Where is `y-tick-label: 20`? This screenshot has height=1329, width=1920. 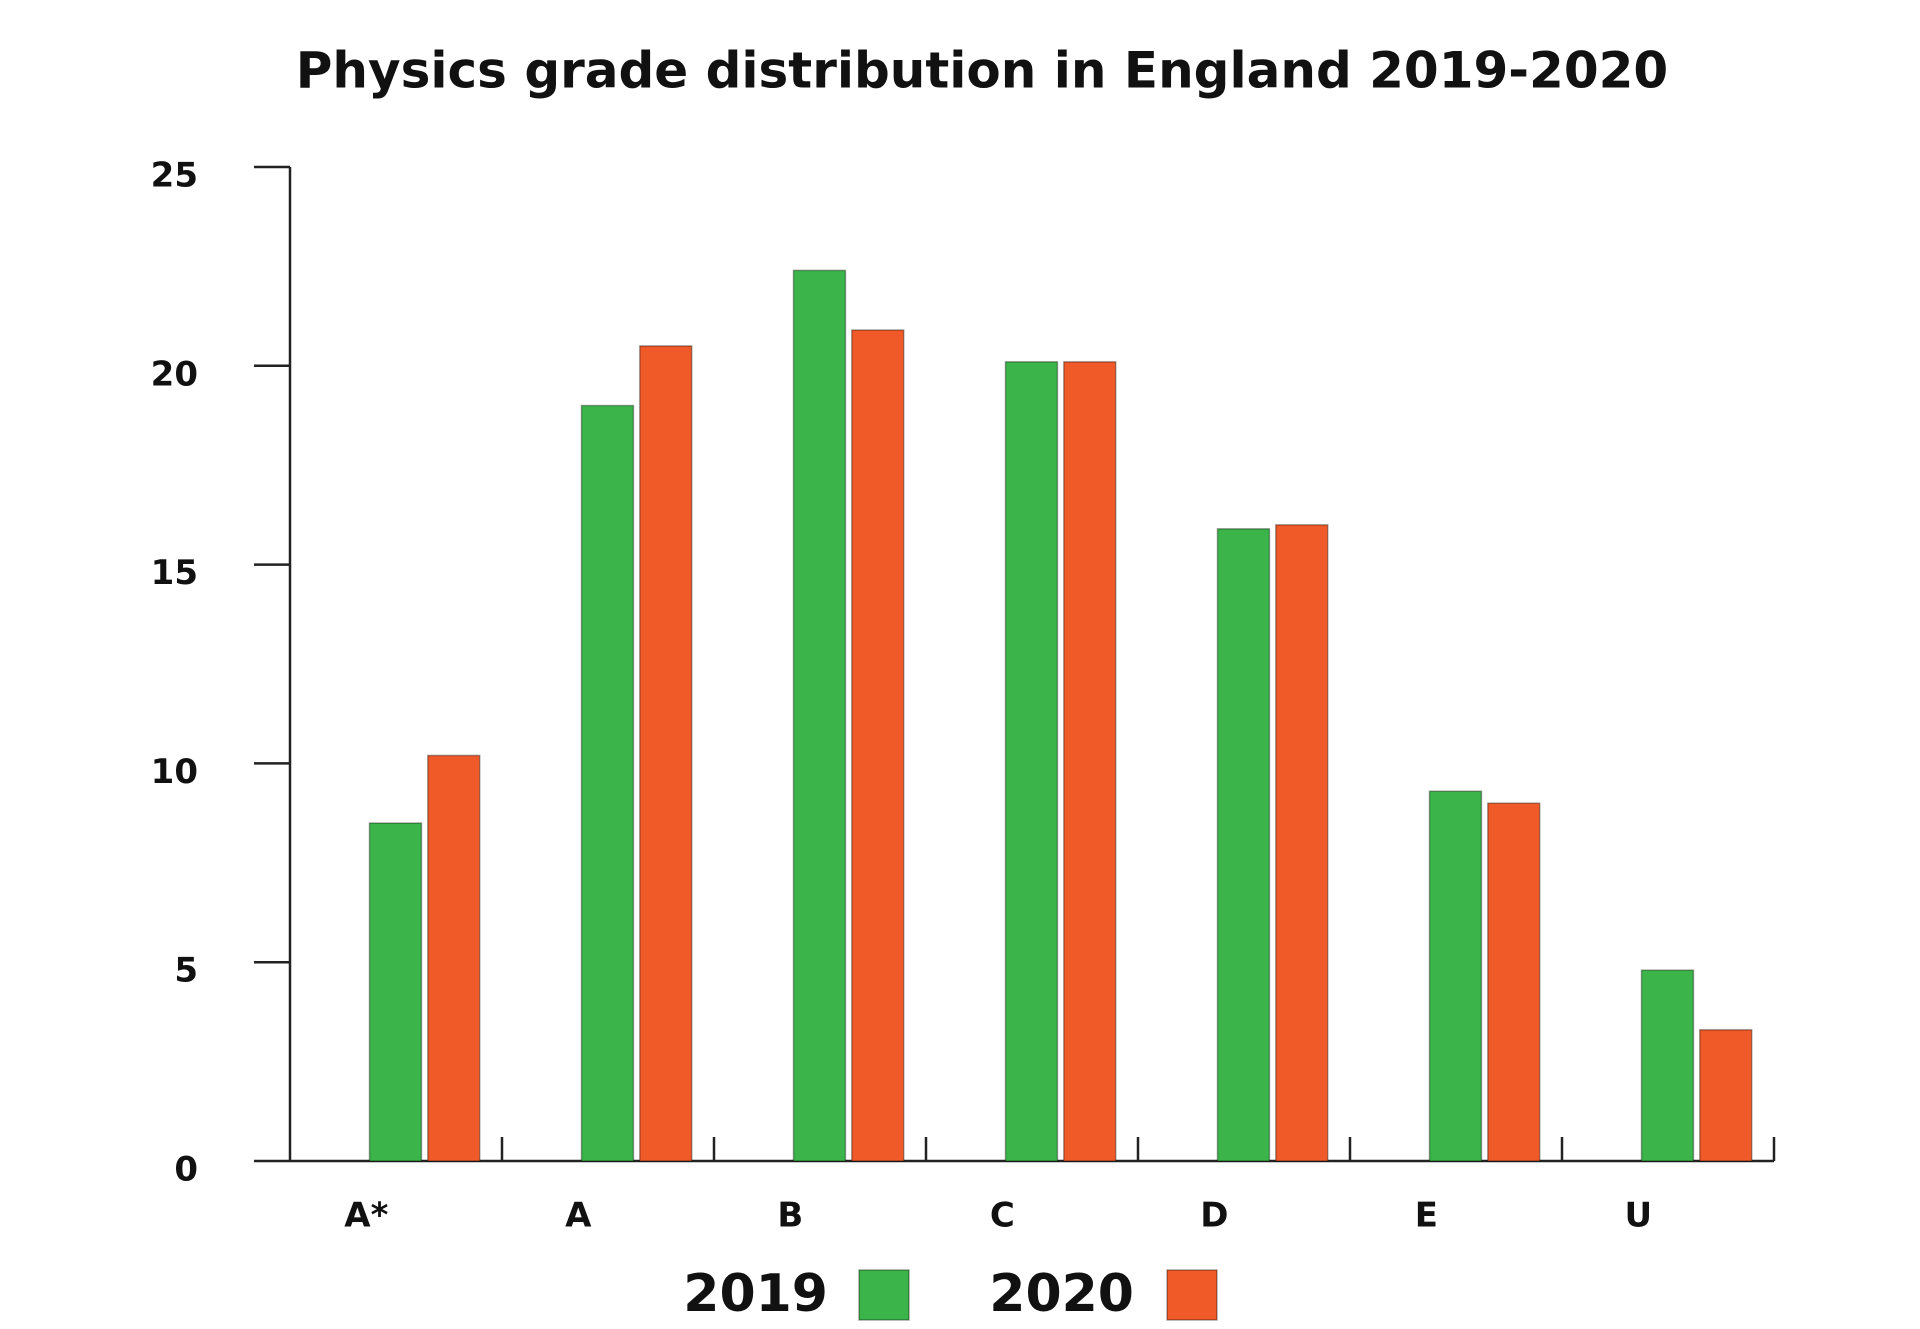
y-tick-label: 20 is located at coordinates (174, 374).